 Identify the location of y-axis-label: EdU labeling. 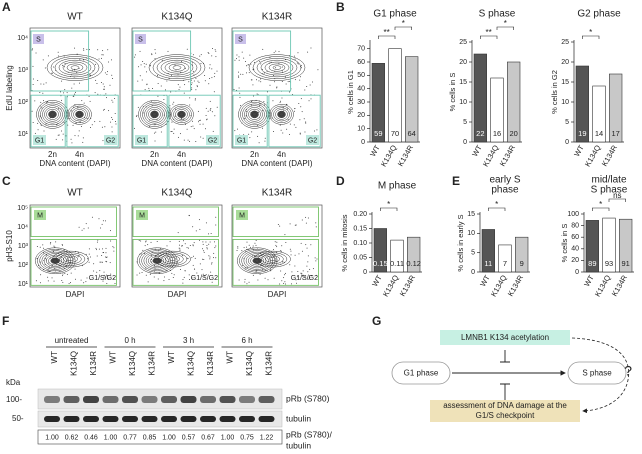
(9, 87).